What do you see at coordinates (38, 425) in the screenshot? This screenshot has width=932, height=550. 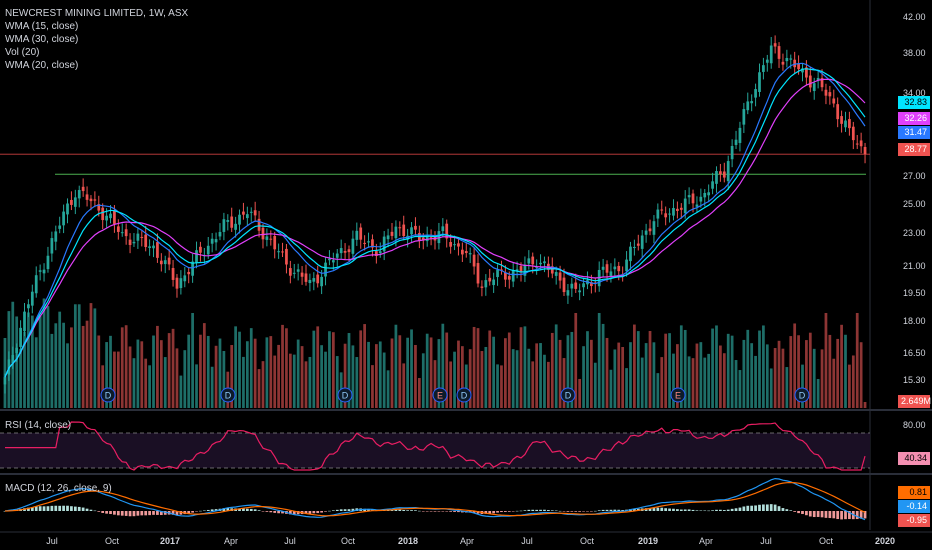 I see `rsi-legend: RSI (14, close)` at bounding box center [38, 425].